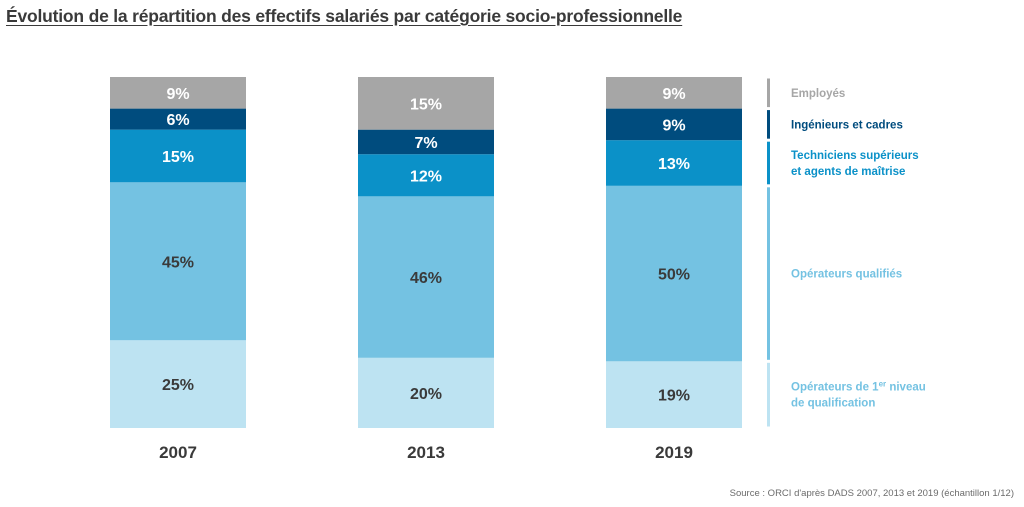 This screenshot has width=1024, height=507. I want to click on data-label-2019-4: 9%, so click(673, 94).